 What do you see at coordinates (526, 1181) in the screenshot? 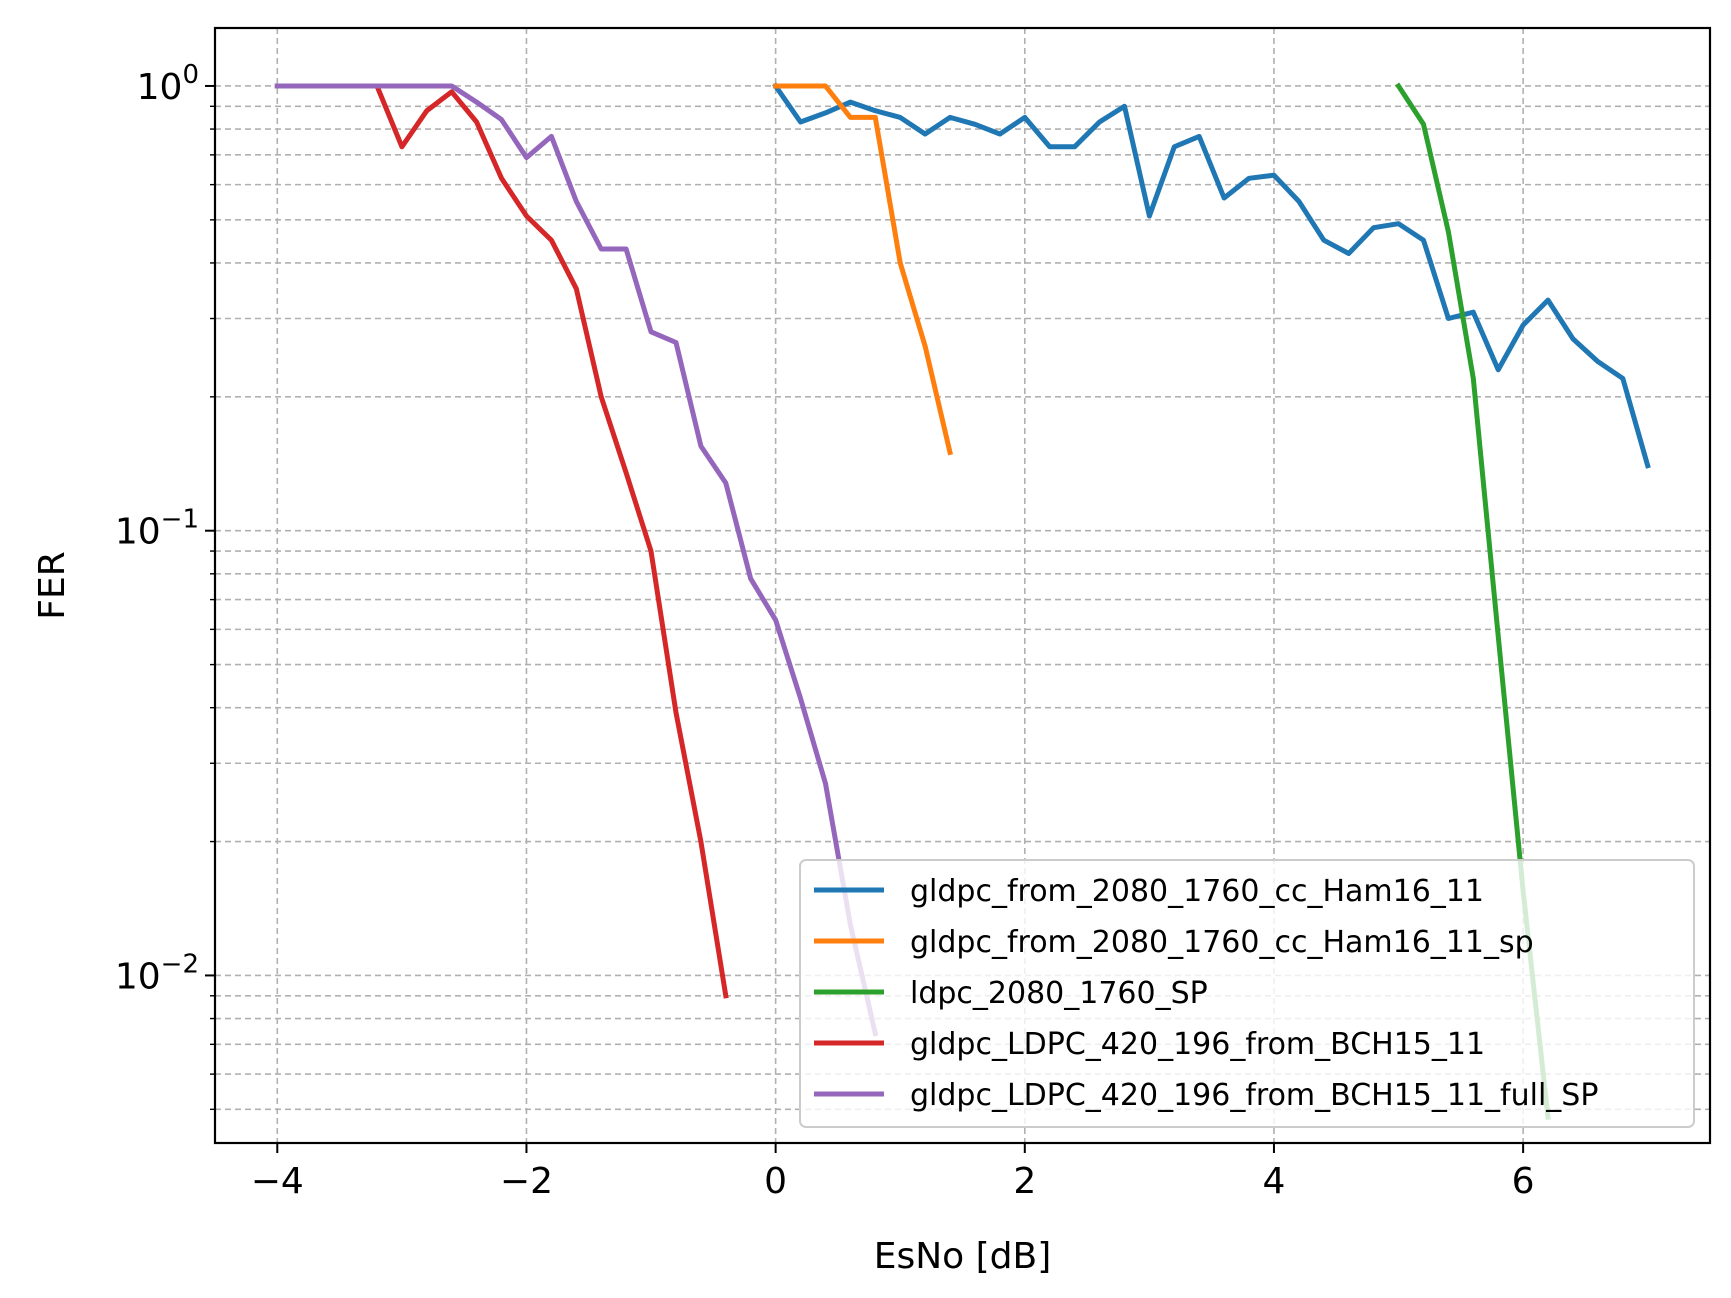
I see `x-tick-label: −2` at bounding box center [526, 1181].